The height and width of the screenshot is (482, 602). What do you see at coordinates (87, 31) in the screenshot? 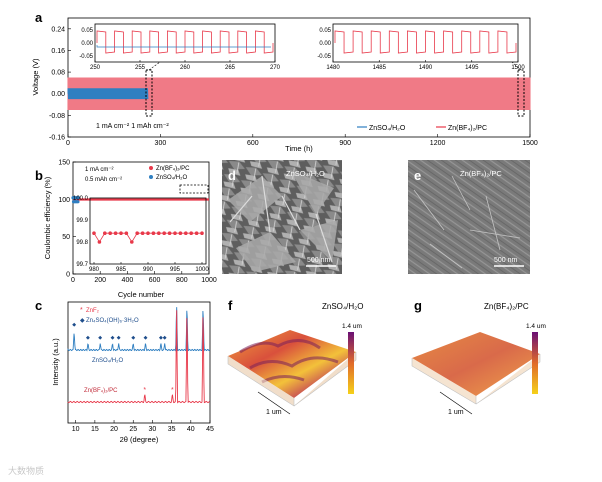
I see `tick-label-a1-y: 0.05` at bounding box center [87, 31].